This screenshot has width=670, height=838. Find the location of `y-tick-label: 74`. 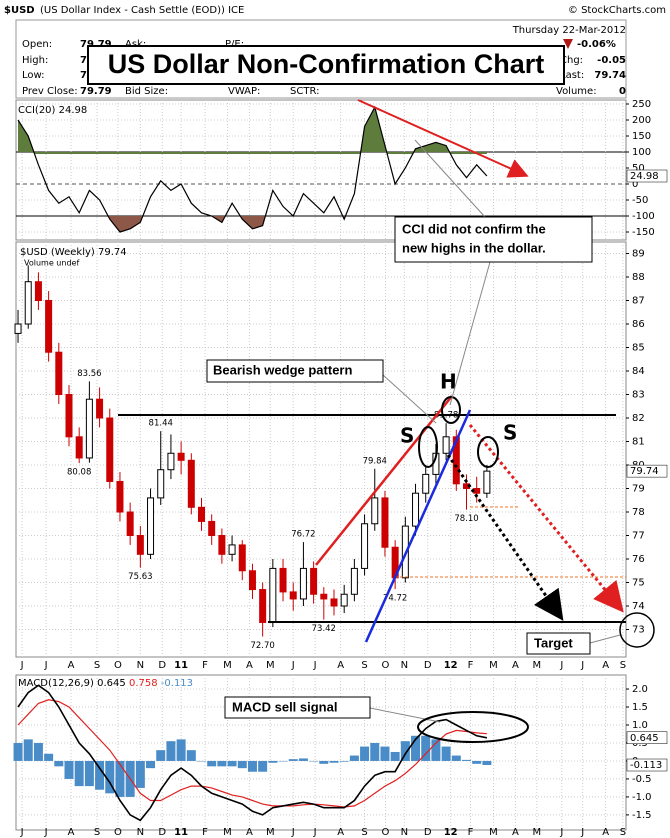

y-tick-label: 74 is located at coordinates (638, 606).